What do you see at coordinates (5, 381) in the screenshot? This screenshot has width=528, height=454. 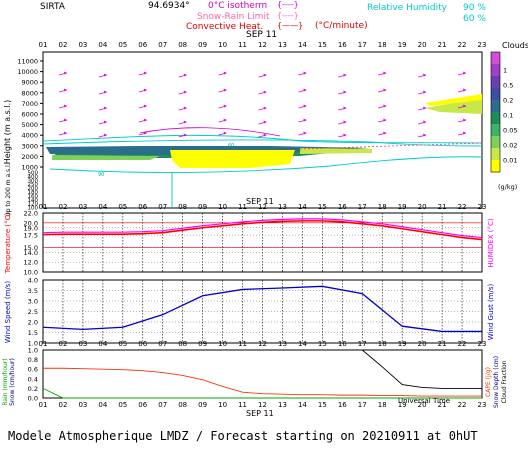 I see `rain-ylabel: Rain (mm/hour)` at bounding box center [5, 381].